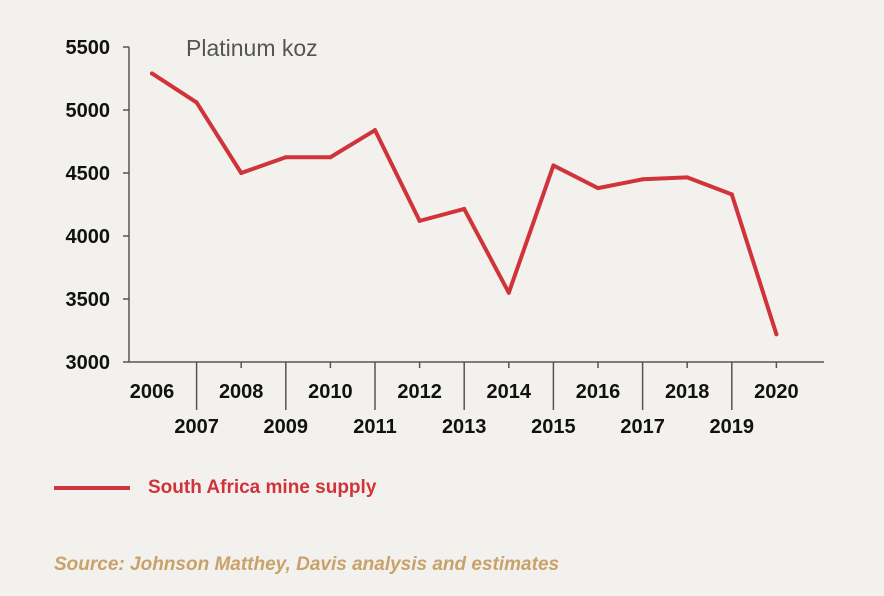  What do you see at coordinates (330, 392) in the screenshot?
I see `x-tick-label: 2010` at bounding box center [330, 392].